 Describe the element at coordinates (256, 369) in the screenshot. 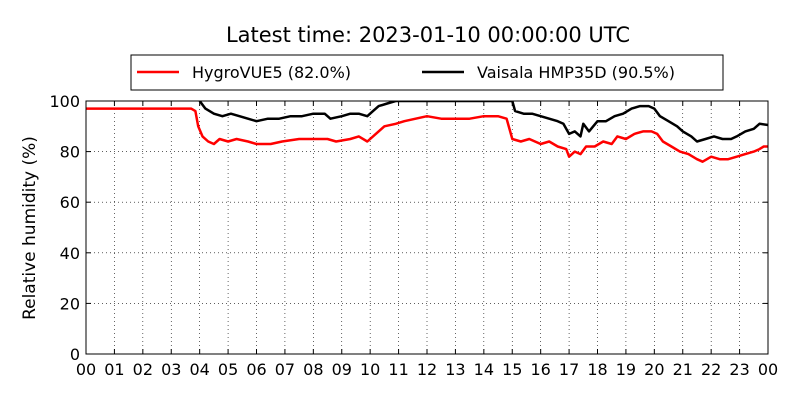

I see `x-tick-label: 06` at that location.